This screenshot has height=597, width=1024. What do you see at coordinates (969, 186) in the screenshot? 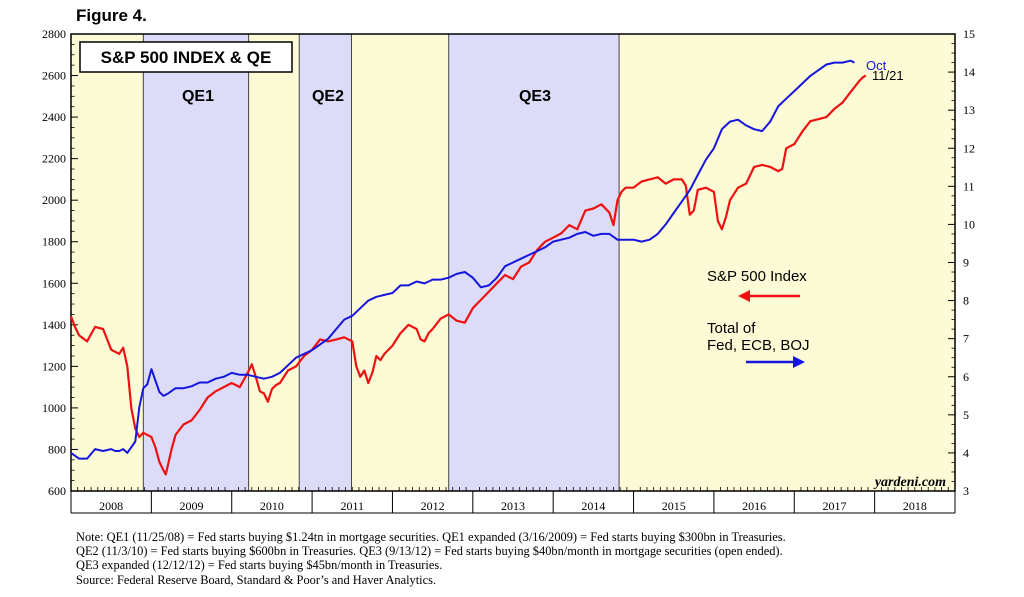
I see `right-tick-label: 11` at bounding box center [969, 186].